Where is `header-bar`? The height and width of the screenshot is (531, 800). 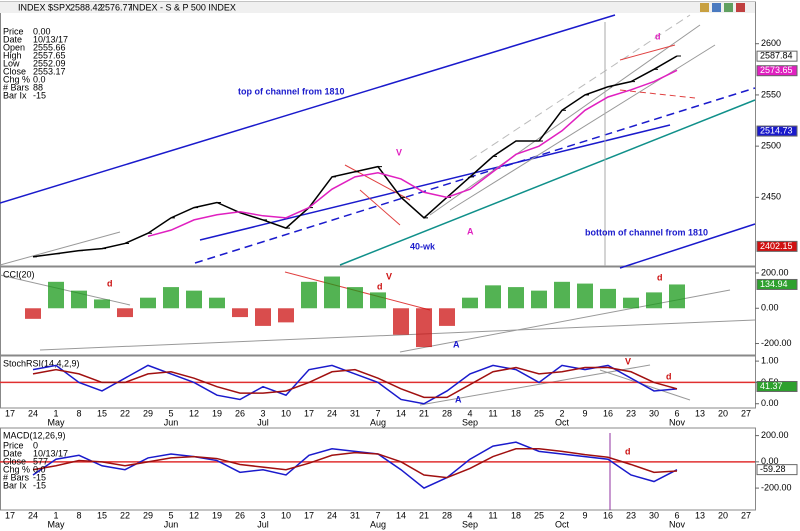
header-bar is located at coordinates (377, 7).